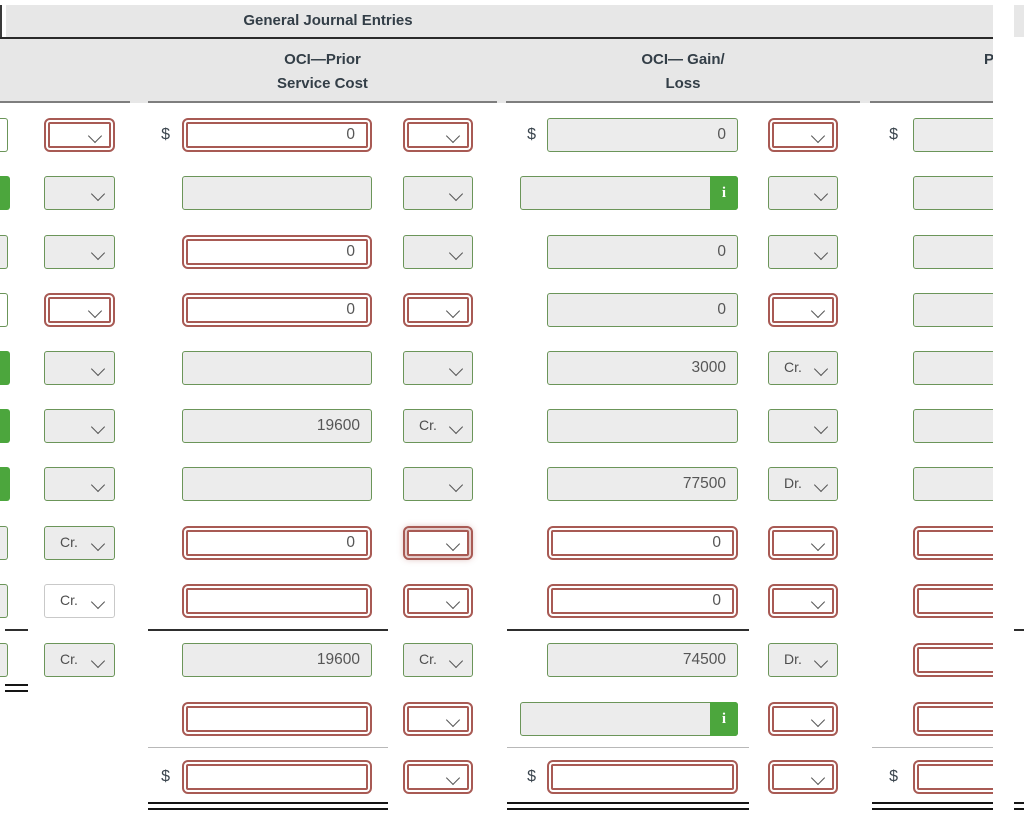 The width and height of the screenshot is (1024, 820). Describe the element at coordinates (683, 83) in the screenshot. I see `column-header-line: Loss` at that location.